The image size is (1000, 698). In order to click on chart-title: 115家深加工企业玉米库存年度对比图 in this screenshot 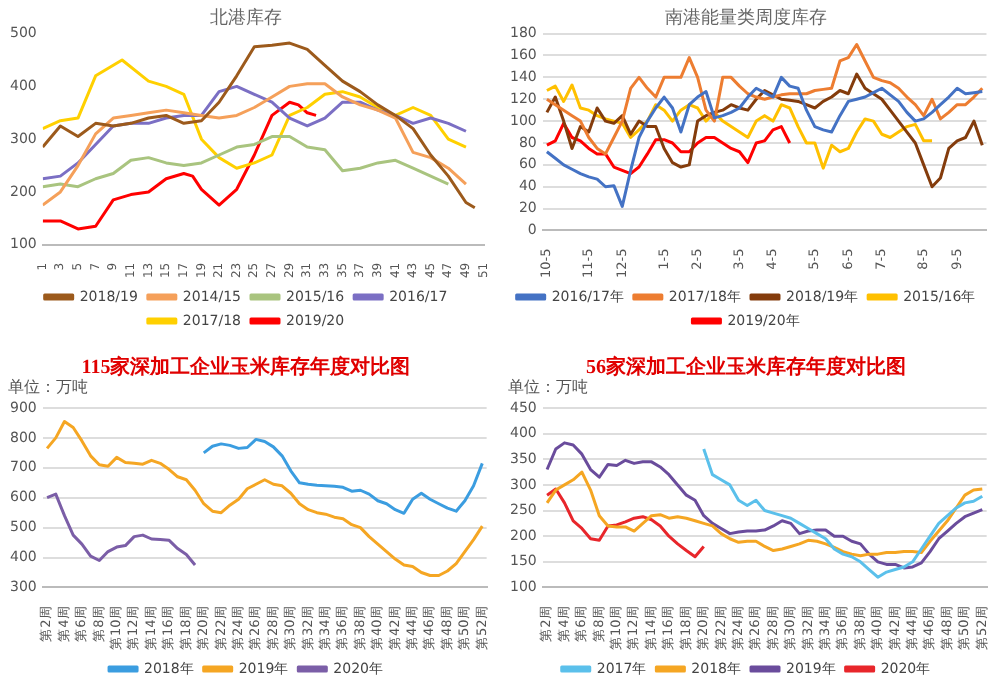, I will do `click(246, 367)`.